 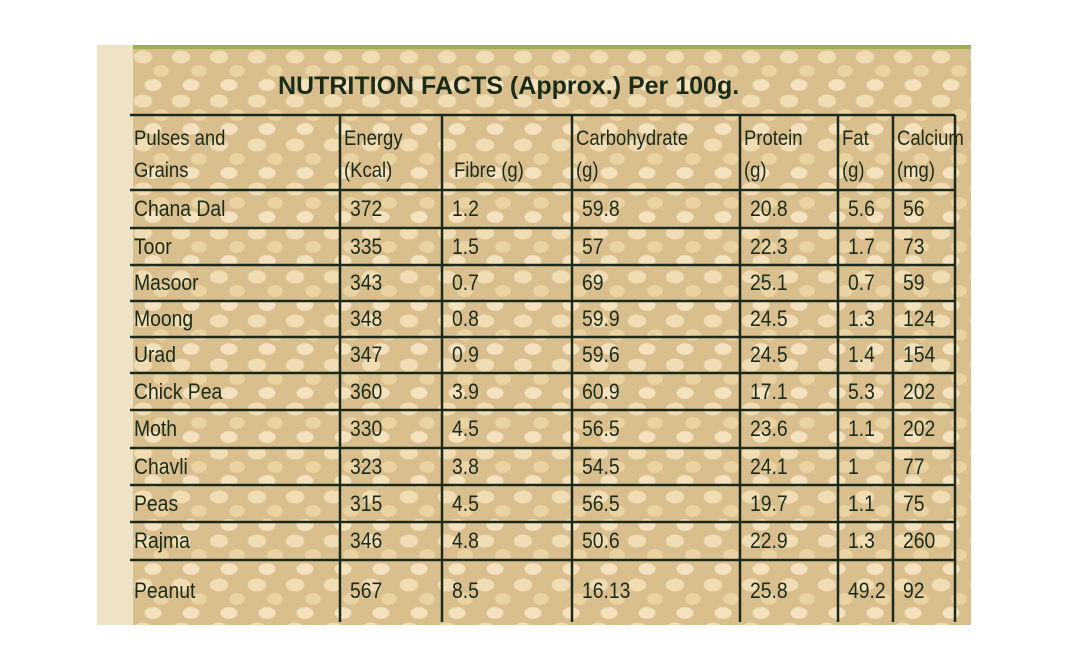 What do you see at coordinates (606, 590) in the screenshot?
I see `cell: 16.13` at bounding box center [606, 590].